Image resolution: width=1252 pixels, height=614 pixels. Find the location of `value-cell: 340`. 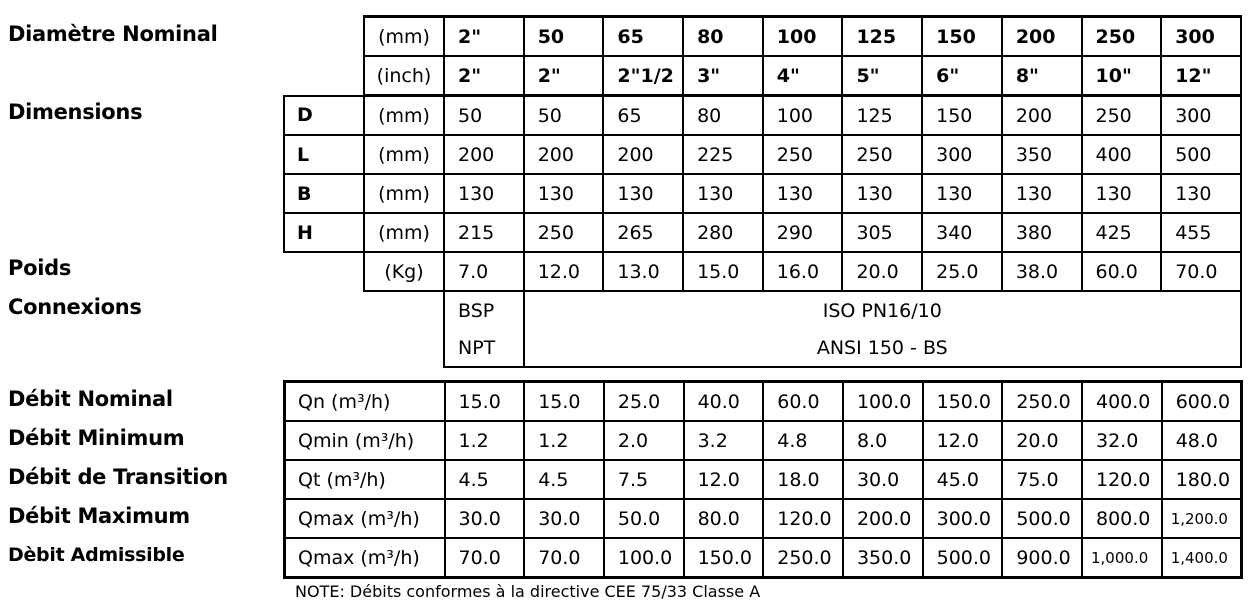

value-cell: 340 is located at coordinates (962, 232).